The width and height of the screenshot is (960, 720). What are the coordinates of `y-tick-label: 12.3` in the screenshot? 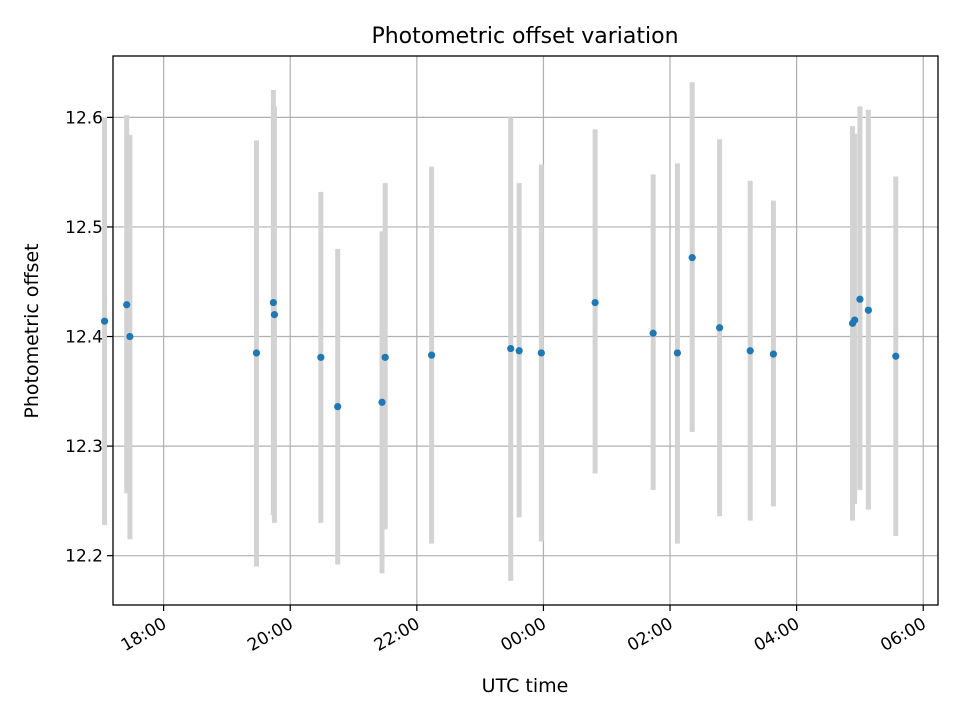 It's located at (84, 447).